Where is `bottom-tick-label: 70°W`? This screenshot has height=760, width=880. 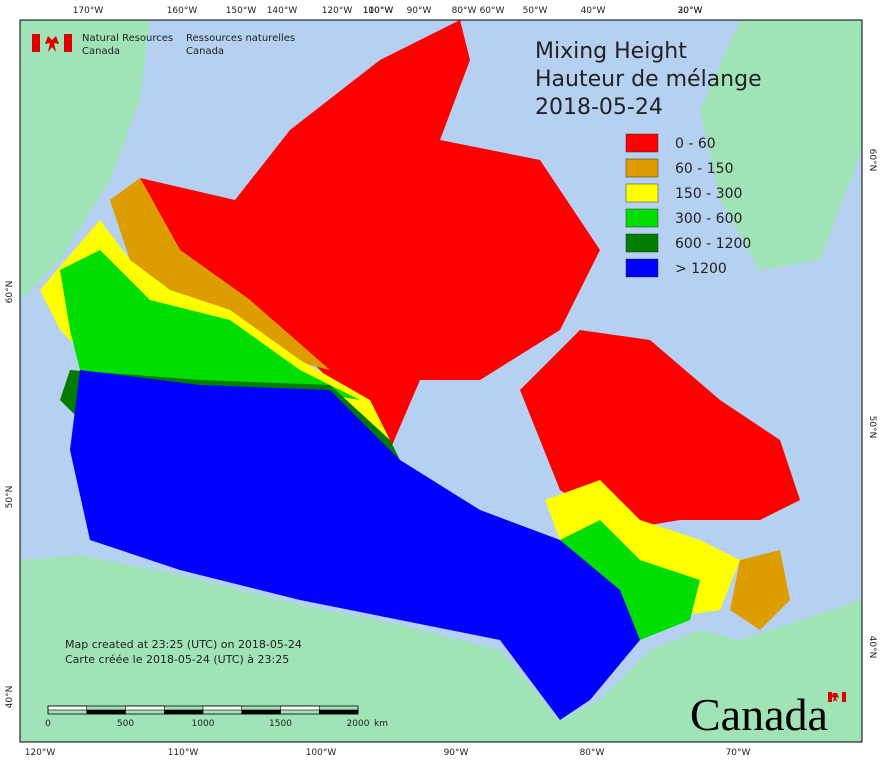 bottom-tick-label: 70°W is located at coordinates (738, 753).